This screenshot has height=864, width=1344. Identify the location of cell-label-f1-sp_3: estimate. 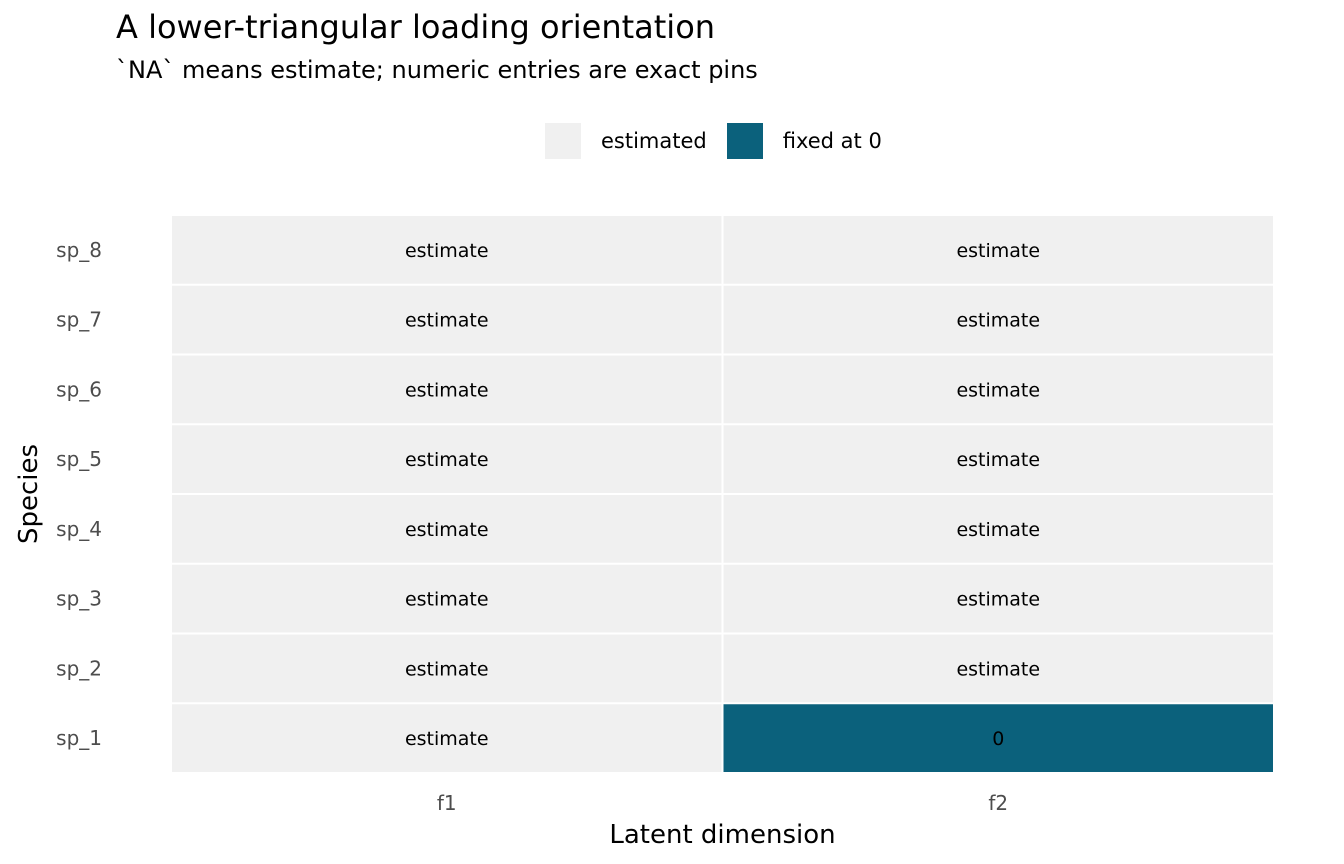
(447, 600).